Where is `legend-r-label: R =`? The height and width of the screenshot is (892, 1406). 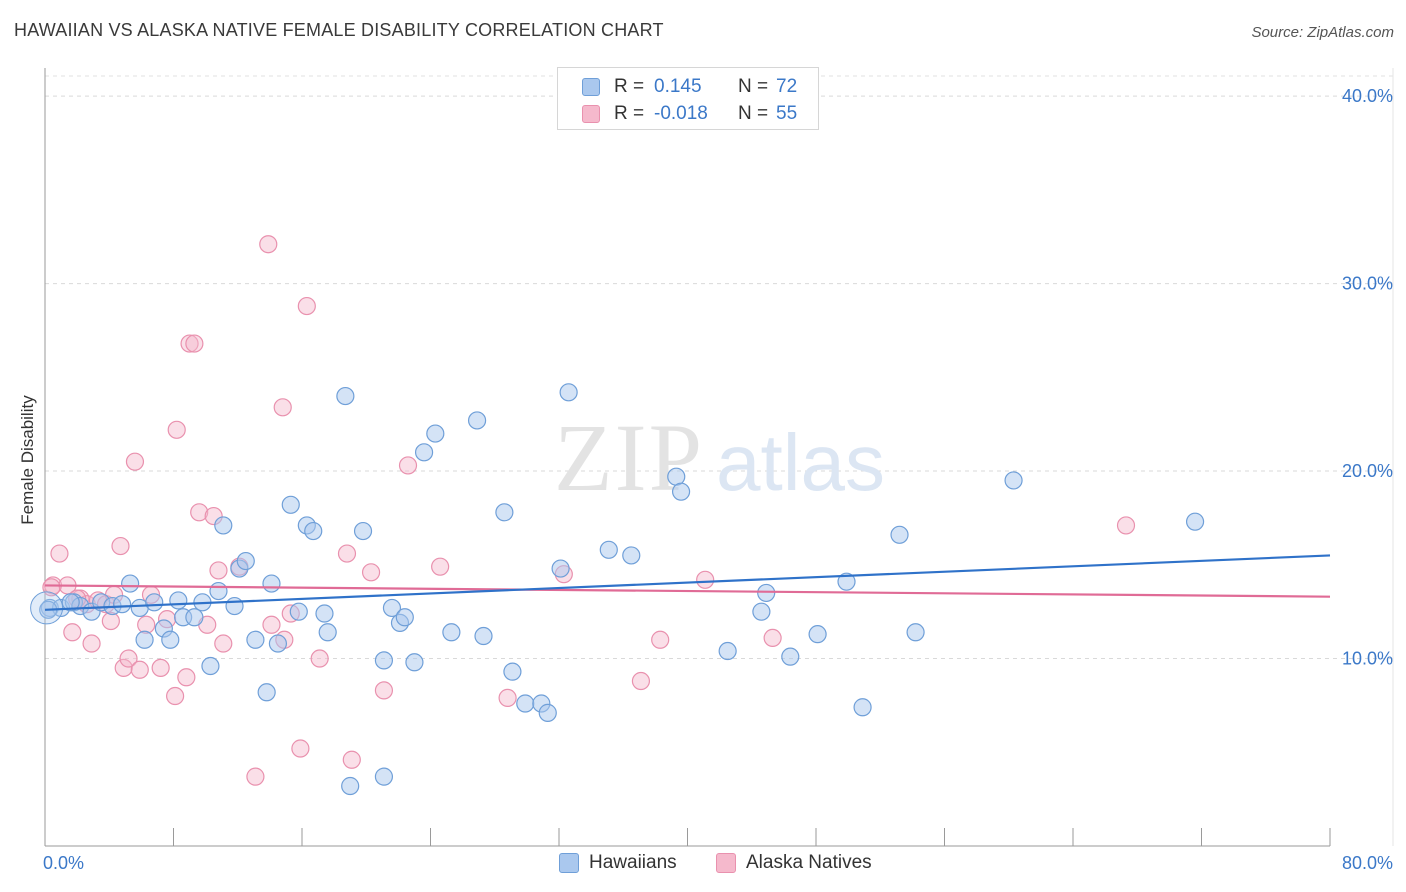
legend-r-label: R = is located at coordinates (629, 113).